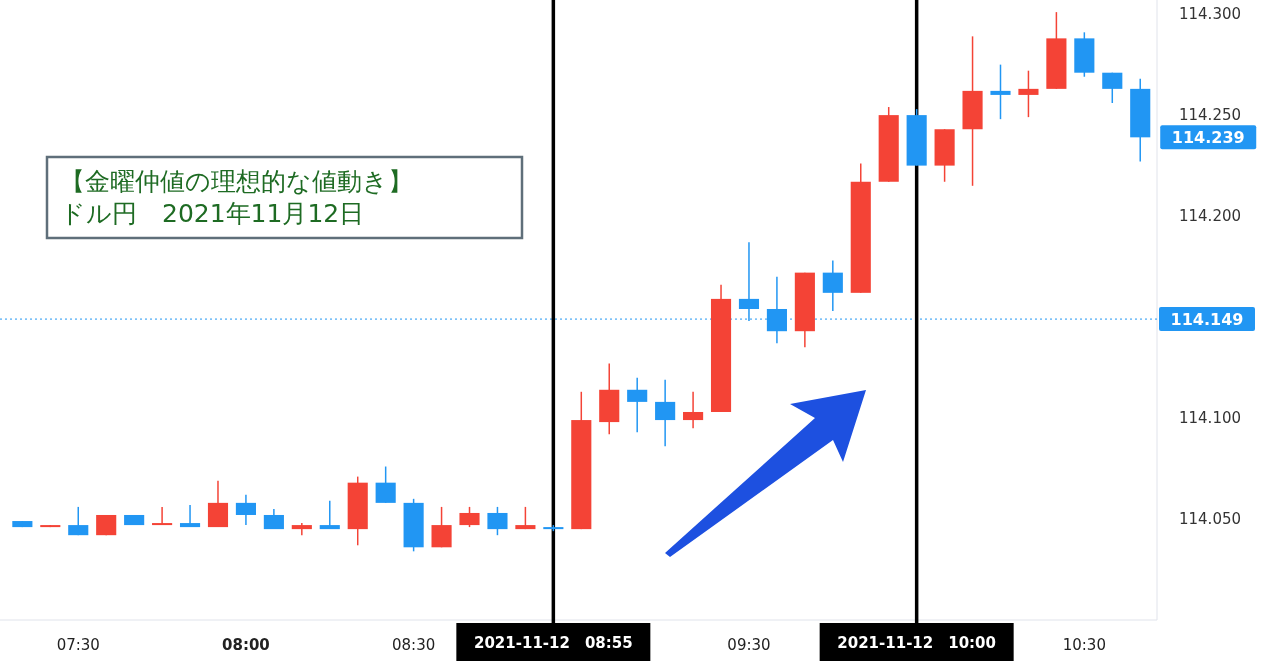 The width and height of the screenshot is (1280, 667). I want to click on xtick: 09:30, so click(749, 645).